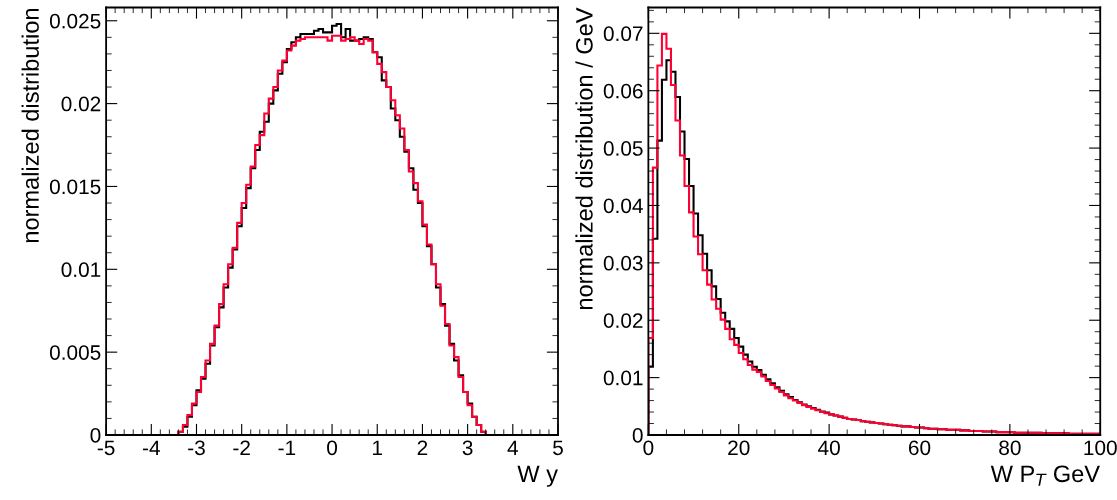 The height and width of the screenshot is (500, 1117). What do you see at coordinates (287, 447) in the screenshot?
I see `x-tick-label: -1` at bounding box center [287, 447].